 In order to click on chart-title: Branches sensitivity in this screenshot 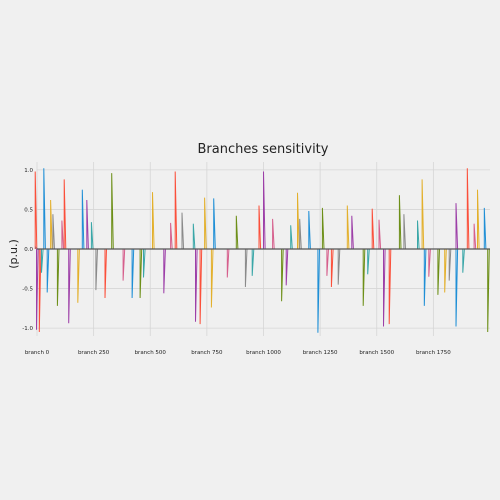, I will do `click(263, 149)`.